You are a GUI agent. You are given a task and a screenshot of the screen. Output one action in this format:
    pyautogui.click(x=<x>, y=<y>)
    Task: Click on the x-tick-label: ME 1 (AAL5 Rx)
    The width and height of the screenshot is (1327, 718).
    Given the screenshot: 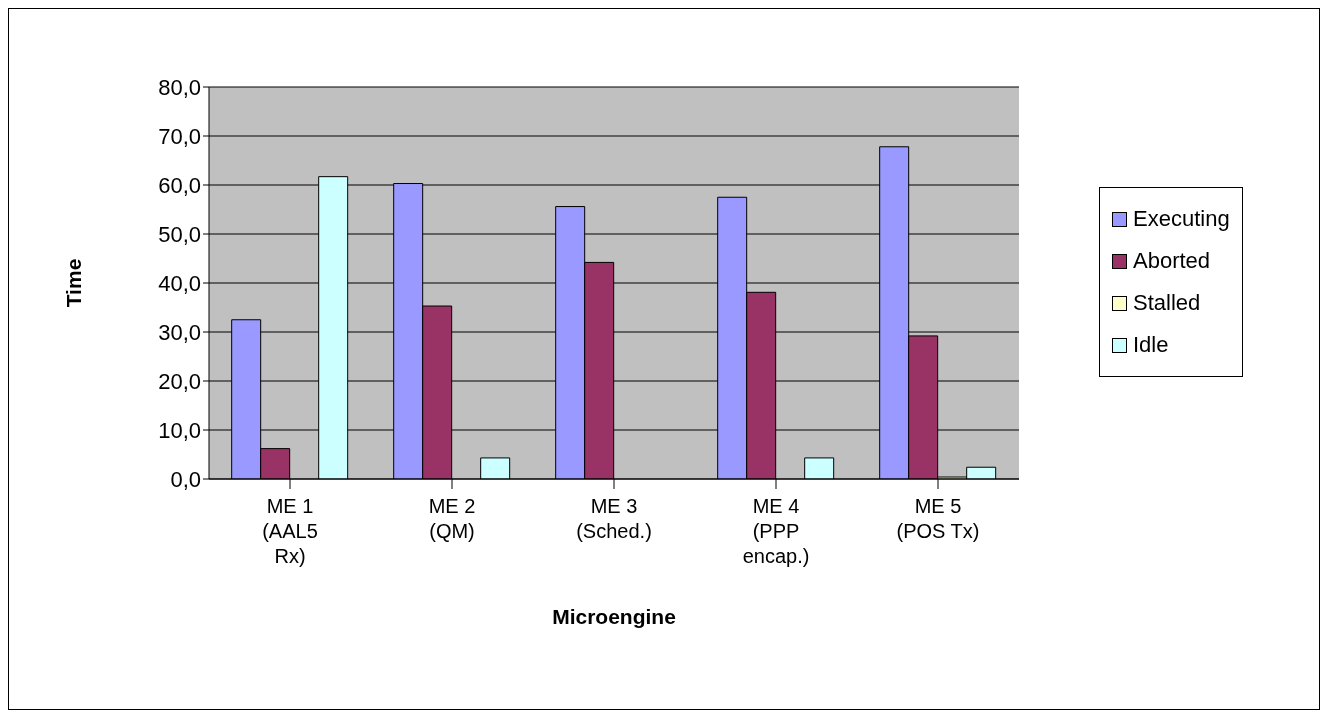 What is the action you would take?
    pyautogui.click(x=290, y=531)
    